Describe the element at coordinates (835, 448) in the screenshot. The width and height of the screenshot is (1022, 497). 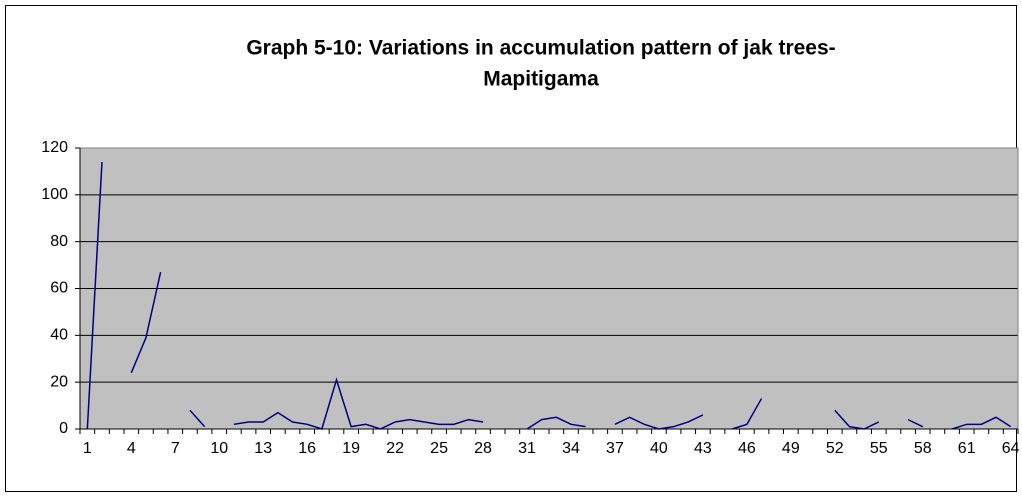
I see `x-tick-label: 52` at that location.